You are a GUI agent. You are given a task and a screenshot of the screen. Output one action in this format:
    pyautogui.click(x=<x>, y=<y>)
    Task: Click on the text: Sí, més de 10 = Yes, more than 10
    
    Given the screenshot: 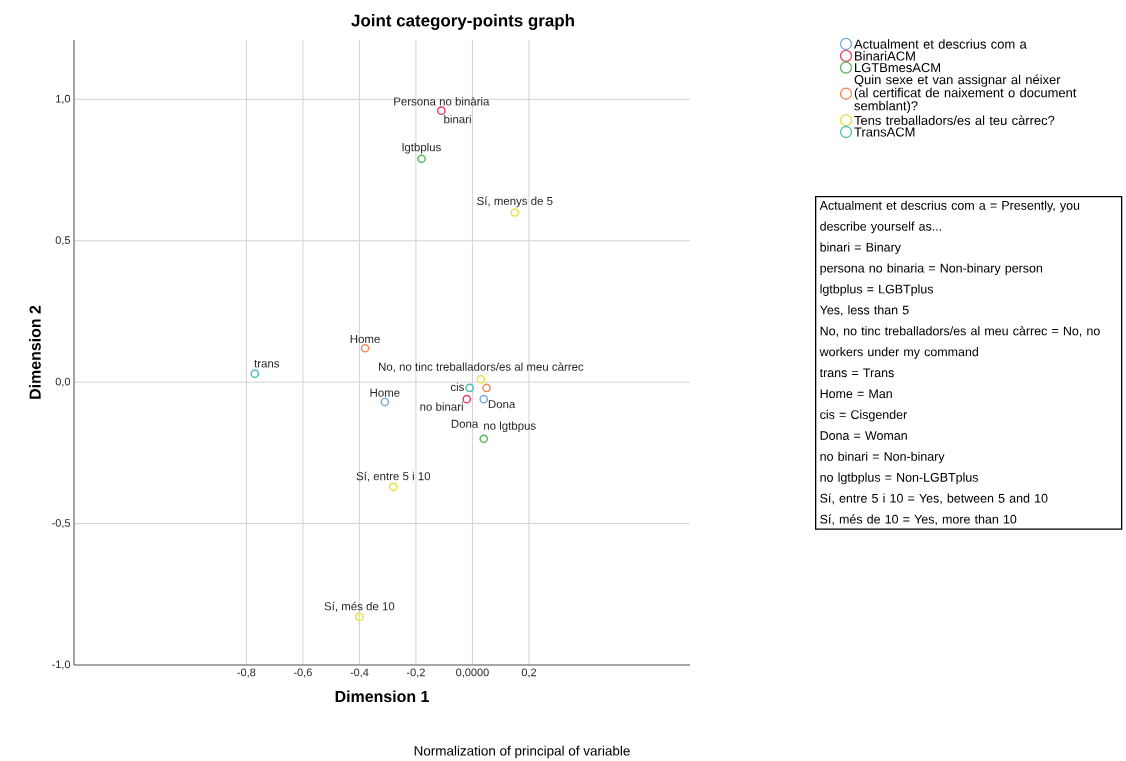 What is the action you would take?
    pyautogui.click(x=918, y=520)
    